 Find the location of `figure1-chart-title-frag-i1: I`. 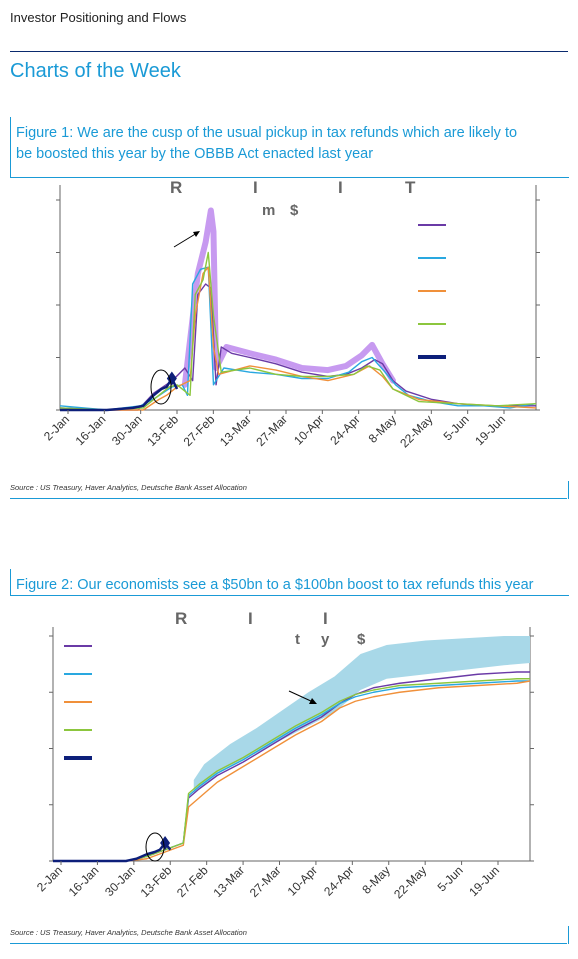

figure1-chart-title-frag-i1: I is located at coordinates (255, 187).